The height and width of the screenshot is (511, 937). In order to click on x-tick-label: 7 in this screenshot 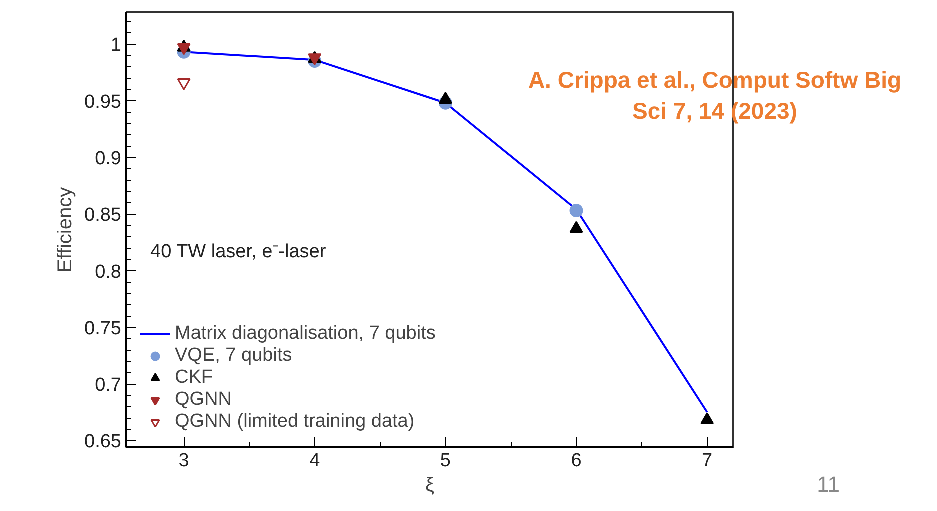, I will do `click(707, 461)`.